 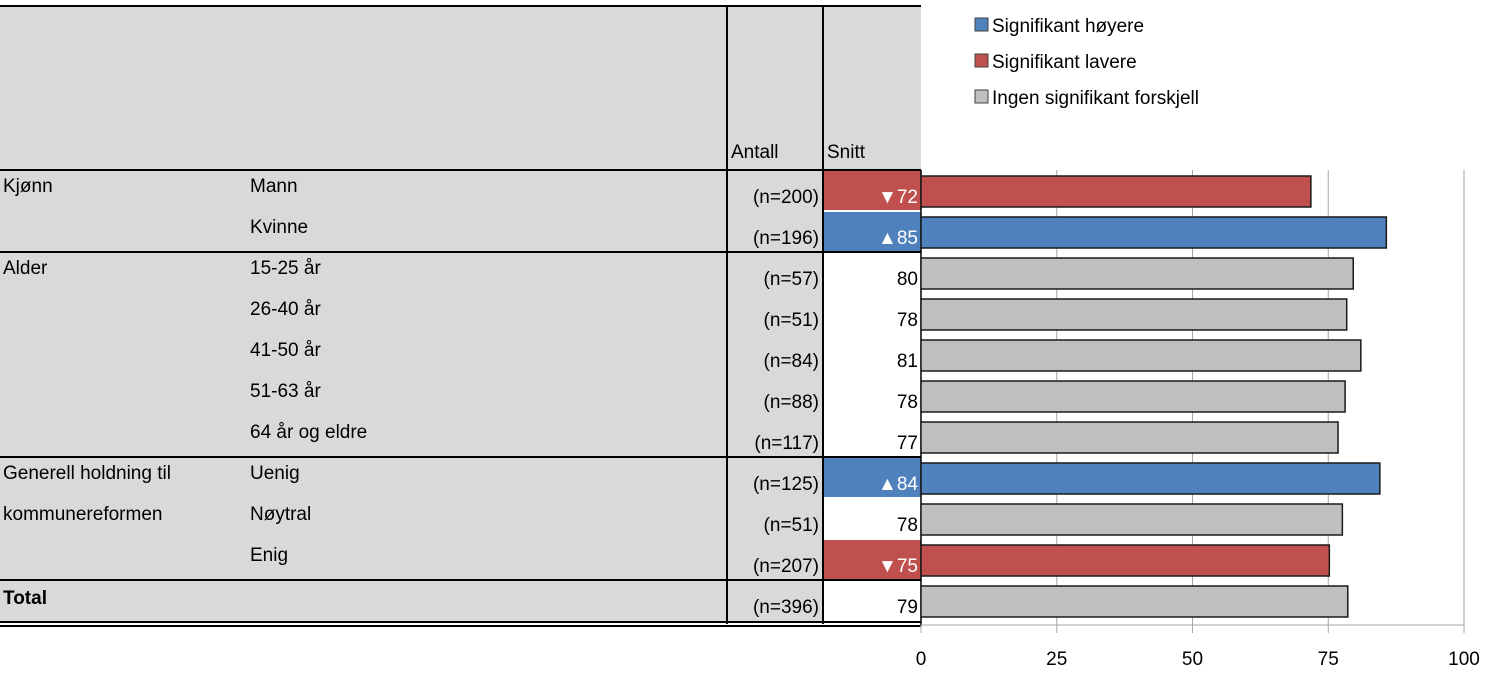 What do you see at coordinates (791, 402) in the screenshot?
I see `row-count: (n=88)` at bounding box center [791, 402].